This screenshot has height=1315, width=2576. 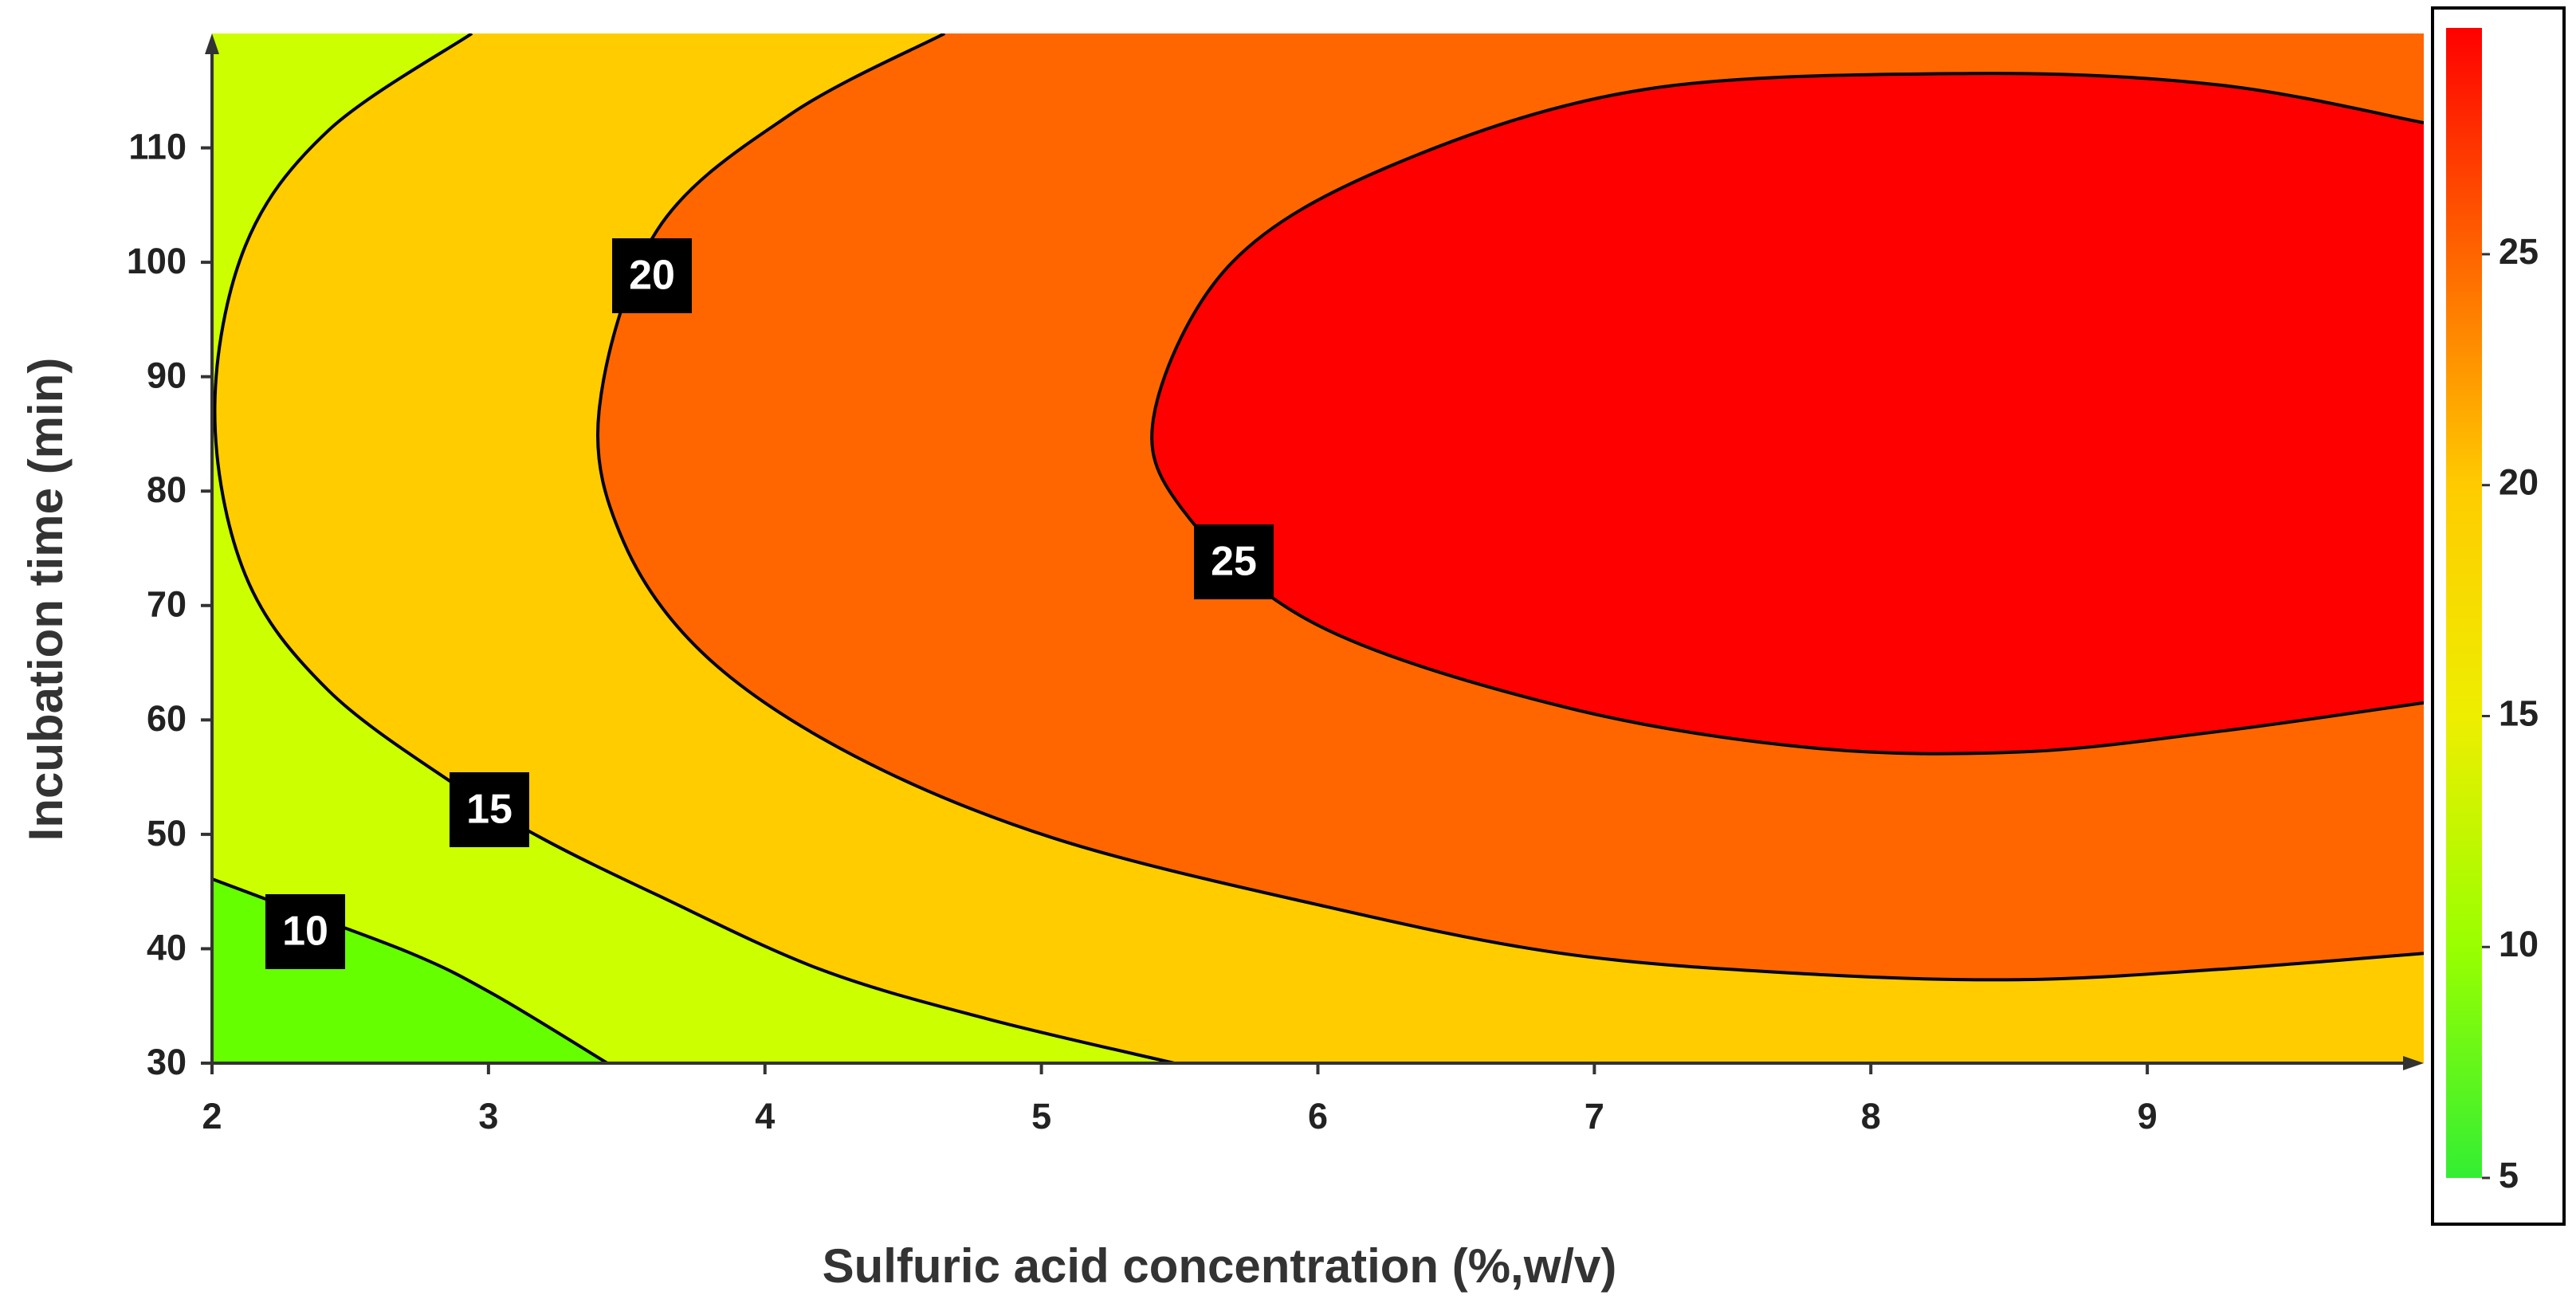 I want to click on y-axis-arrow, so click(x=212, y=44).